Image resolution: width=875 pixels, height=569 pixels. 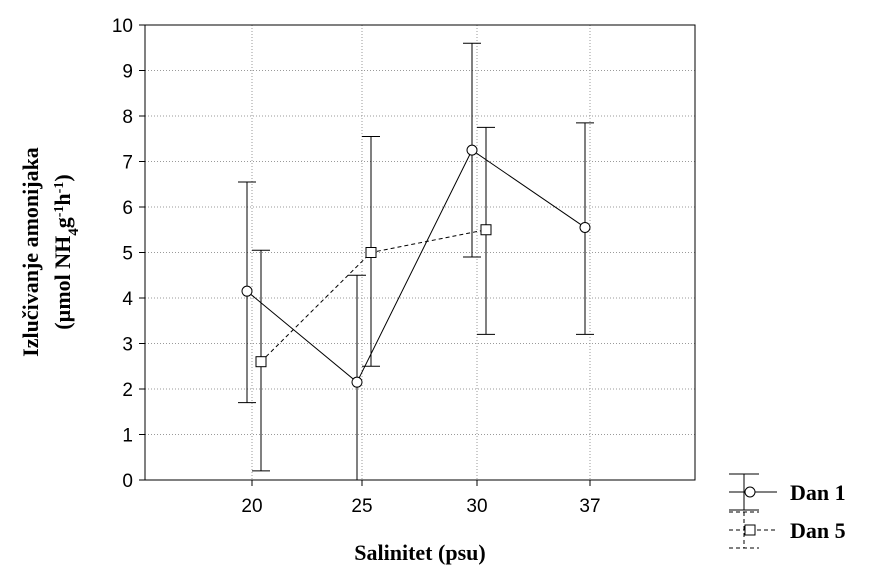 I want to click on y-tick-label-7: 7, so click(x=127, y=163).